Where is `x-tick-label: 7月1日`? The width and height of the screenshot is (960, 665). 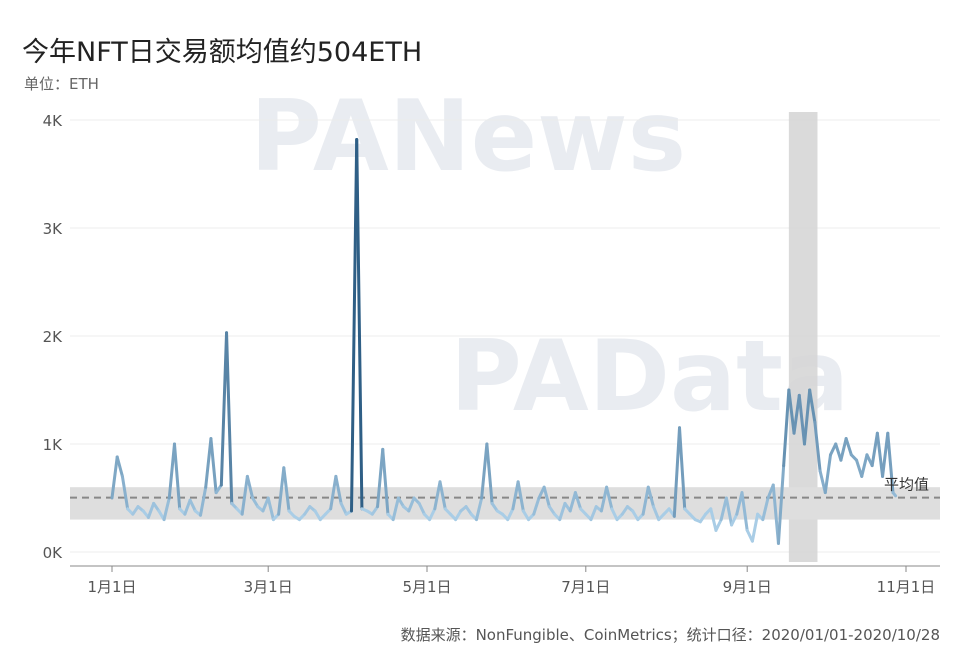 x-tick-label: 7月1日 is located at coordinates (585, 587).